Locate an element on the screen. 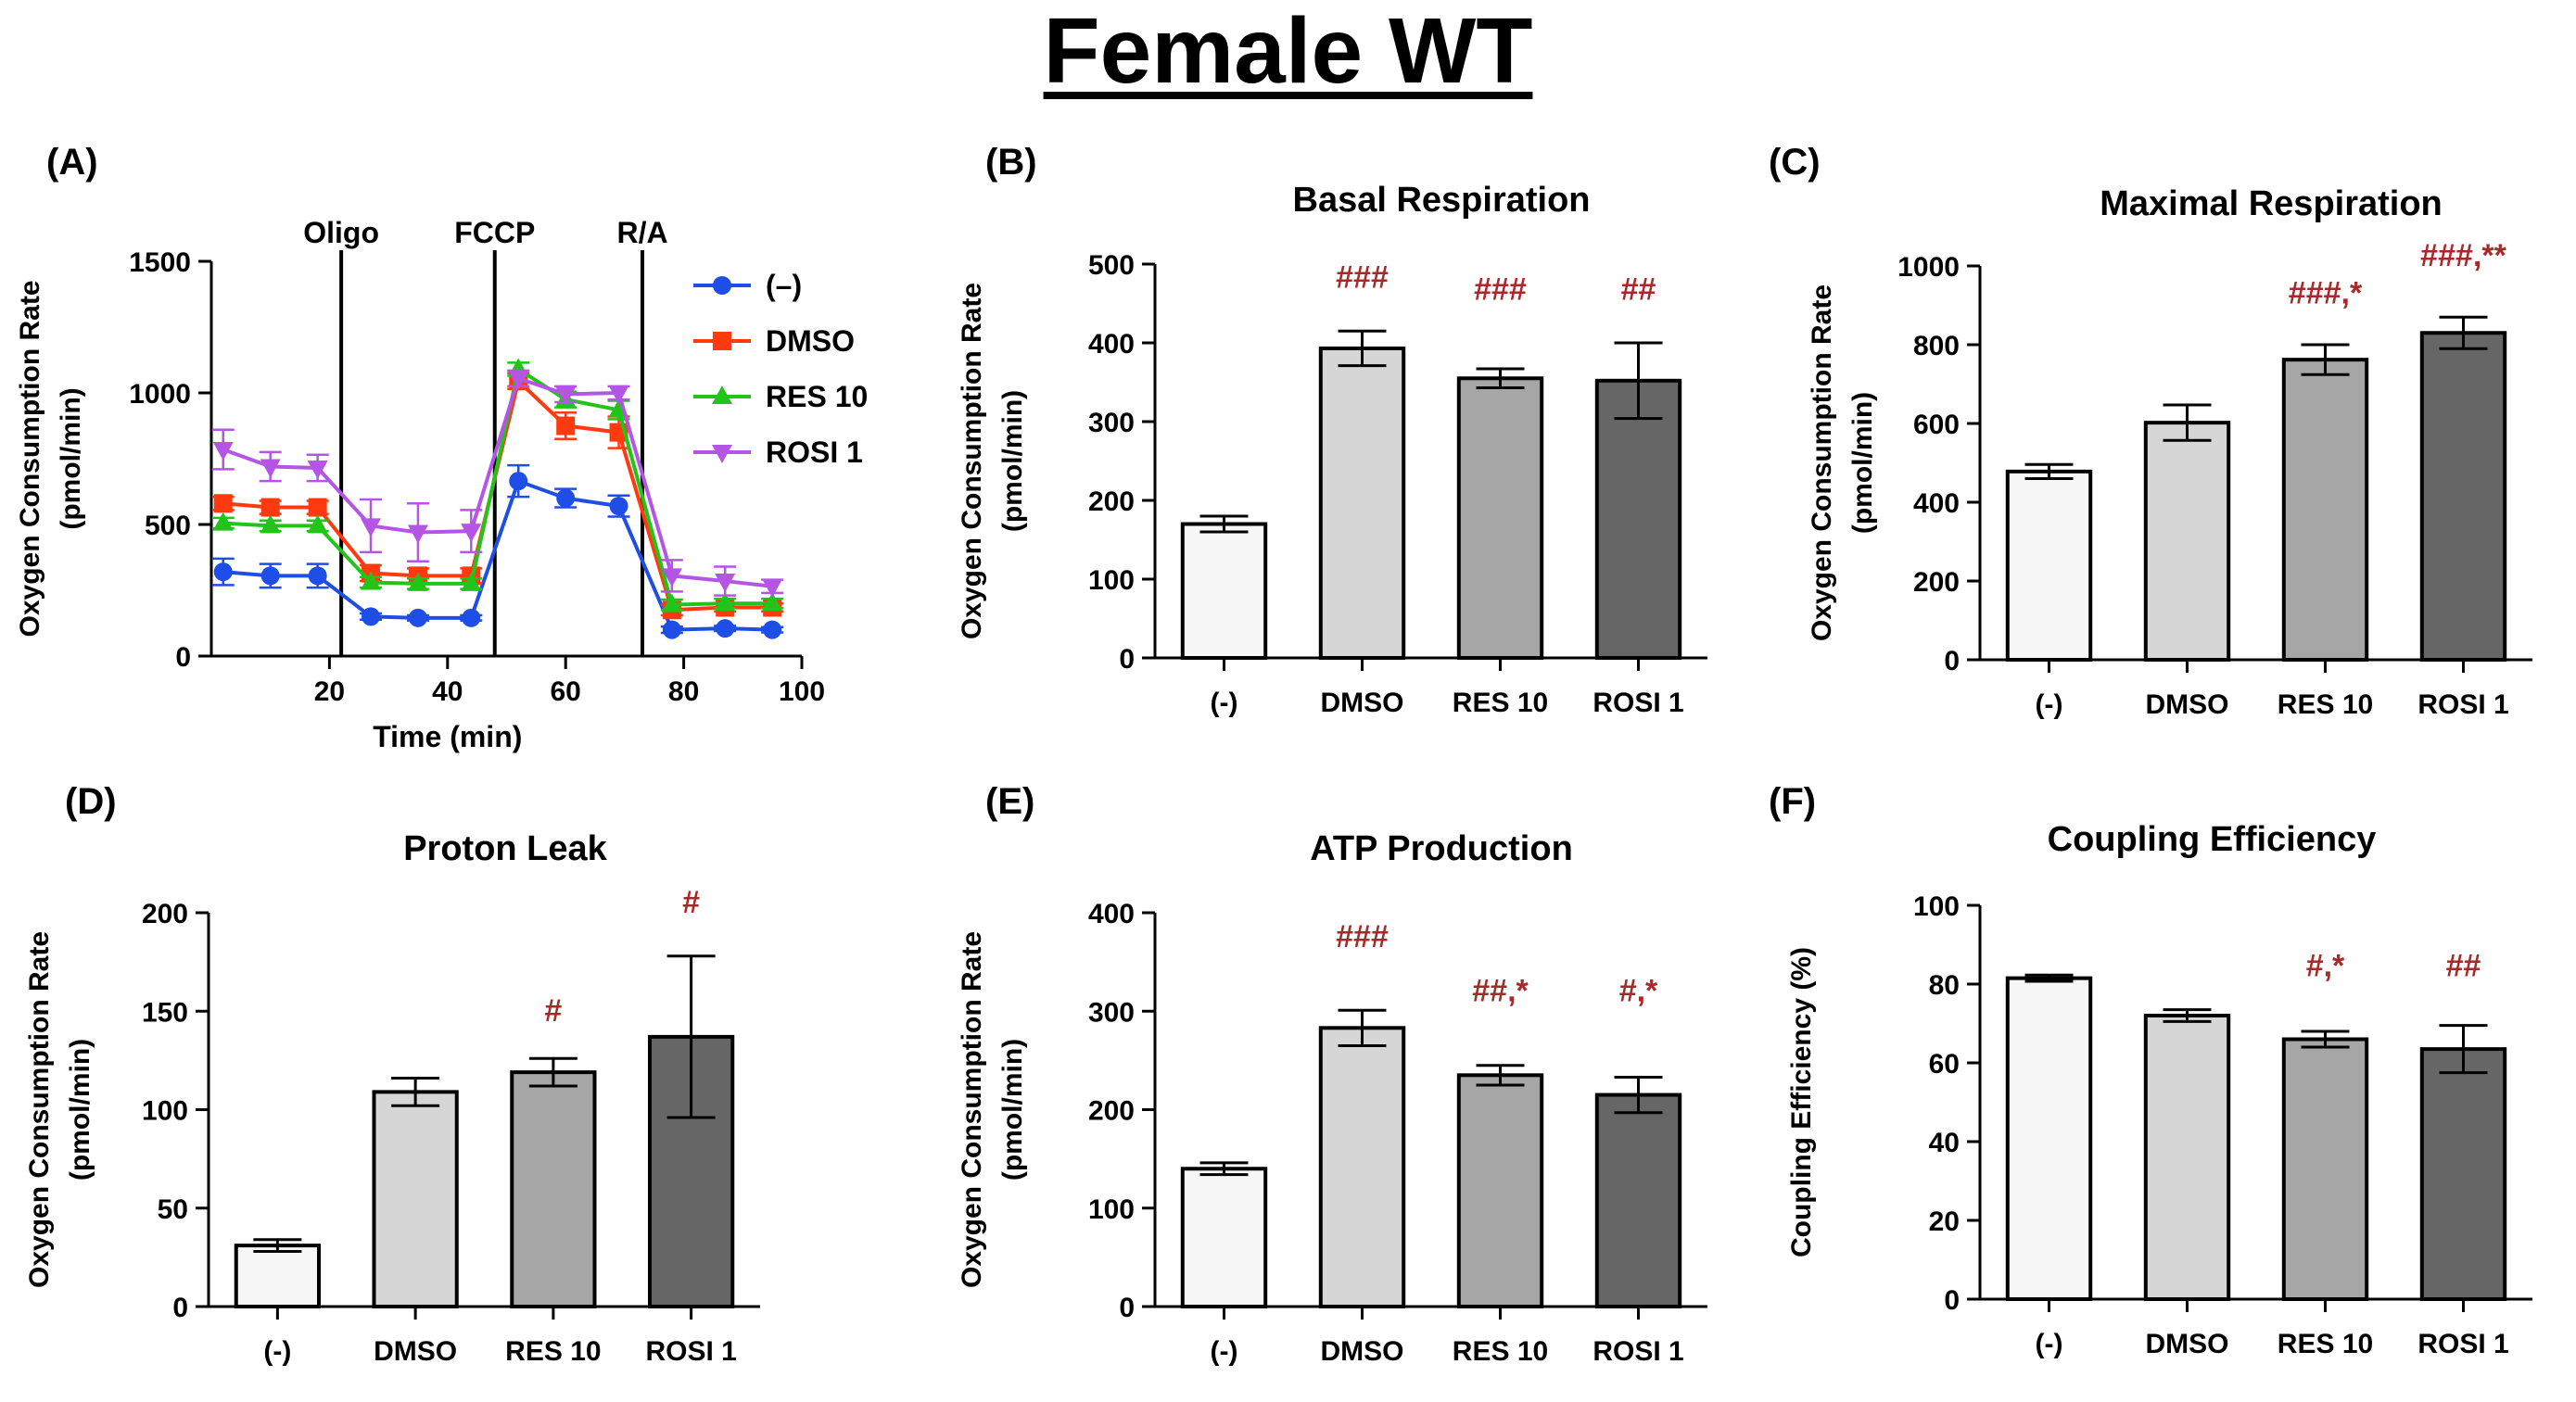  y-tick-label: 40 is located at coordinates (1944, 1143).